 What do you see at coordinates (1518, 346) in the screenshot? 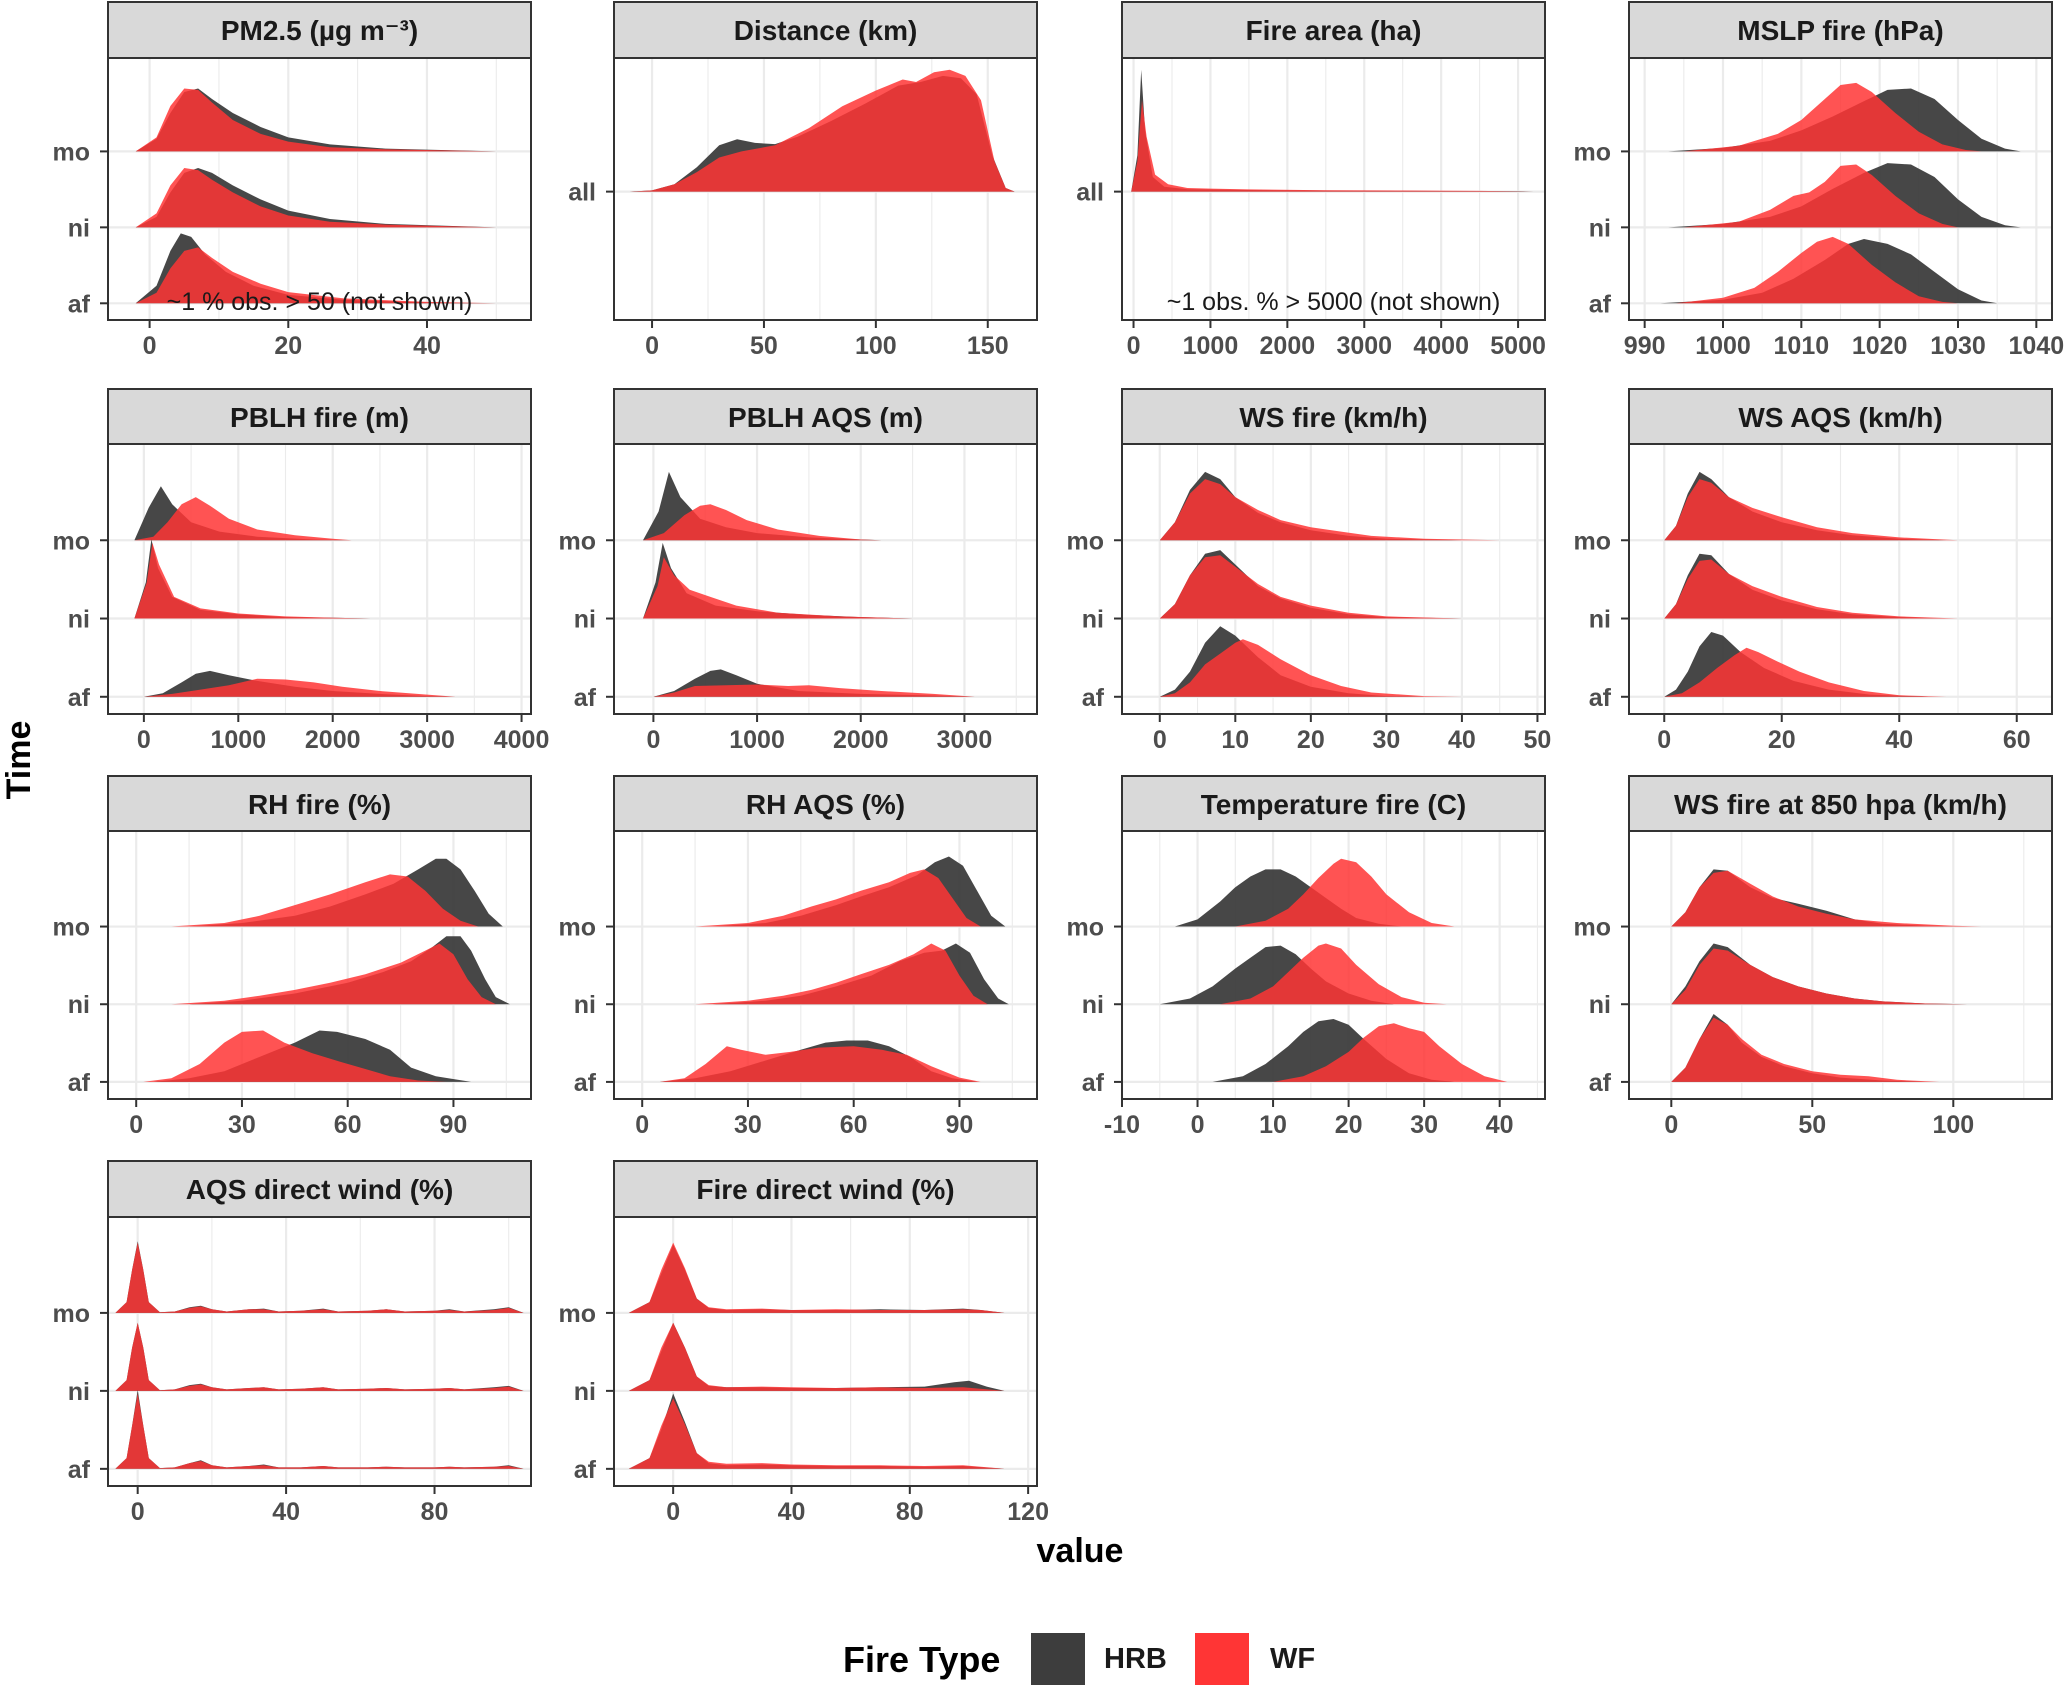
I see `x-tick-label: 5000` at bounding box center [1518, 346].